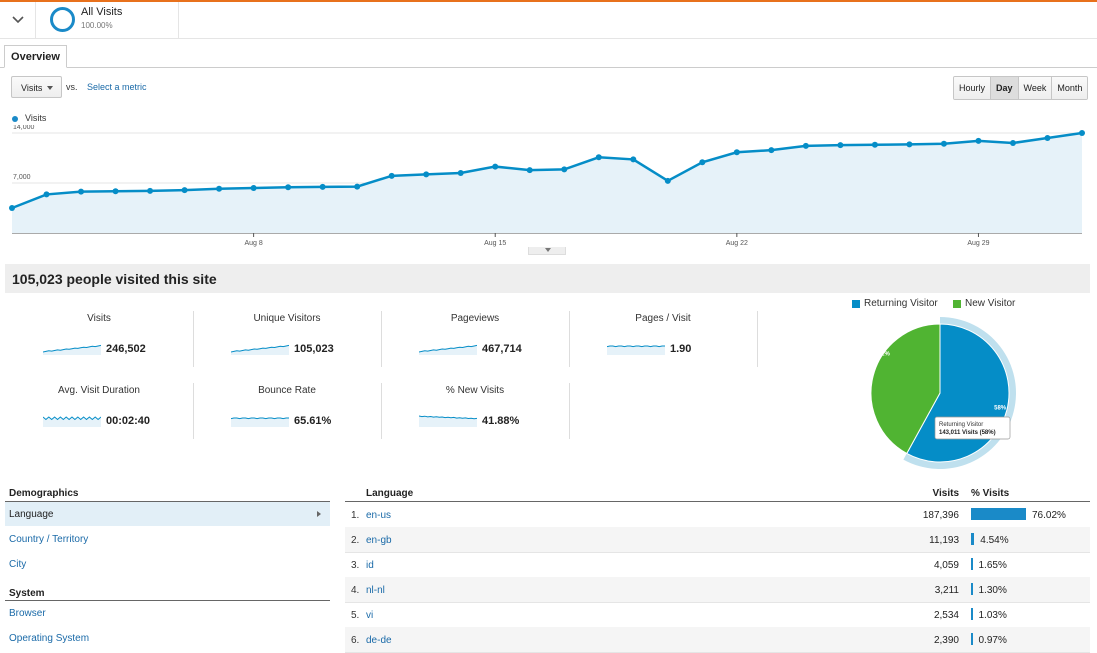 This screenshot has height=653, width=1097. What do you see at coordinates (117, 87) in the screenshot?
I see `select-metric-link: Select a metric` at bounding box center [117, 87].